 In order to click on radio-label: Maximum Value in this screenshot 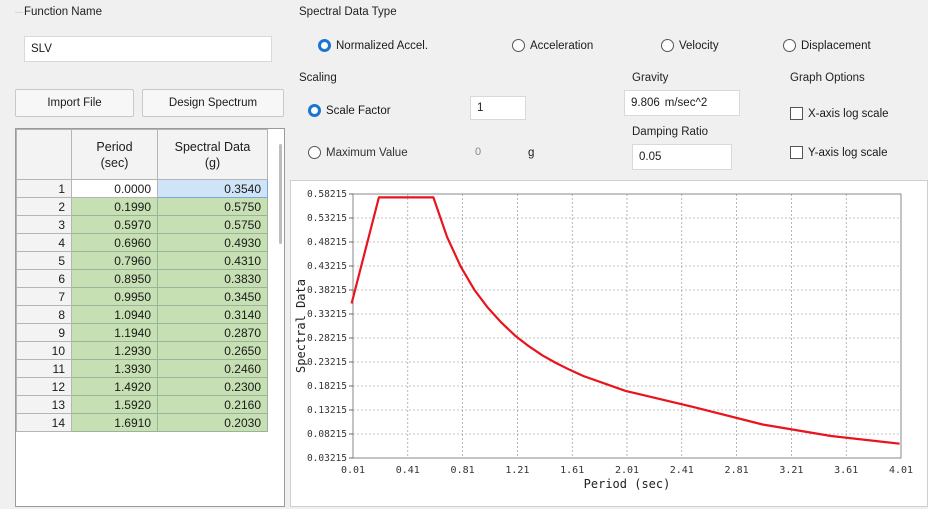, I will do `click(367, 152)`.